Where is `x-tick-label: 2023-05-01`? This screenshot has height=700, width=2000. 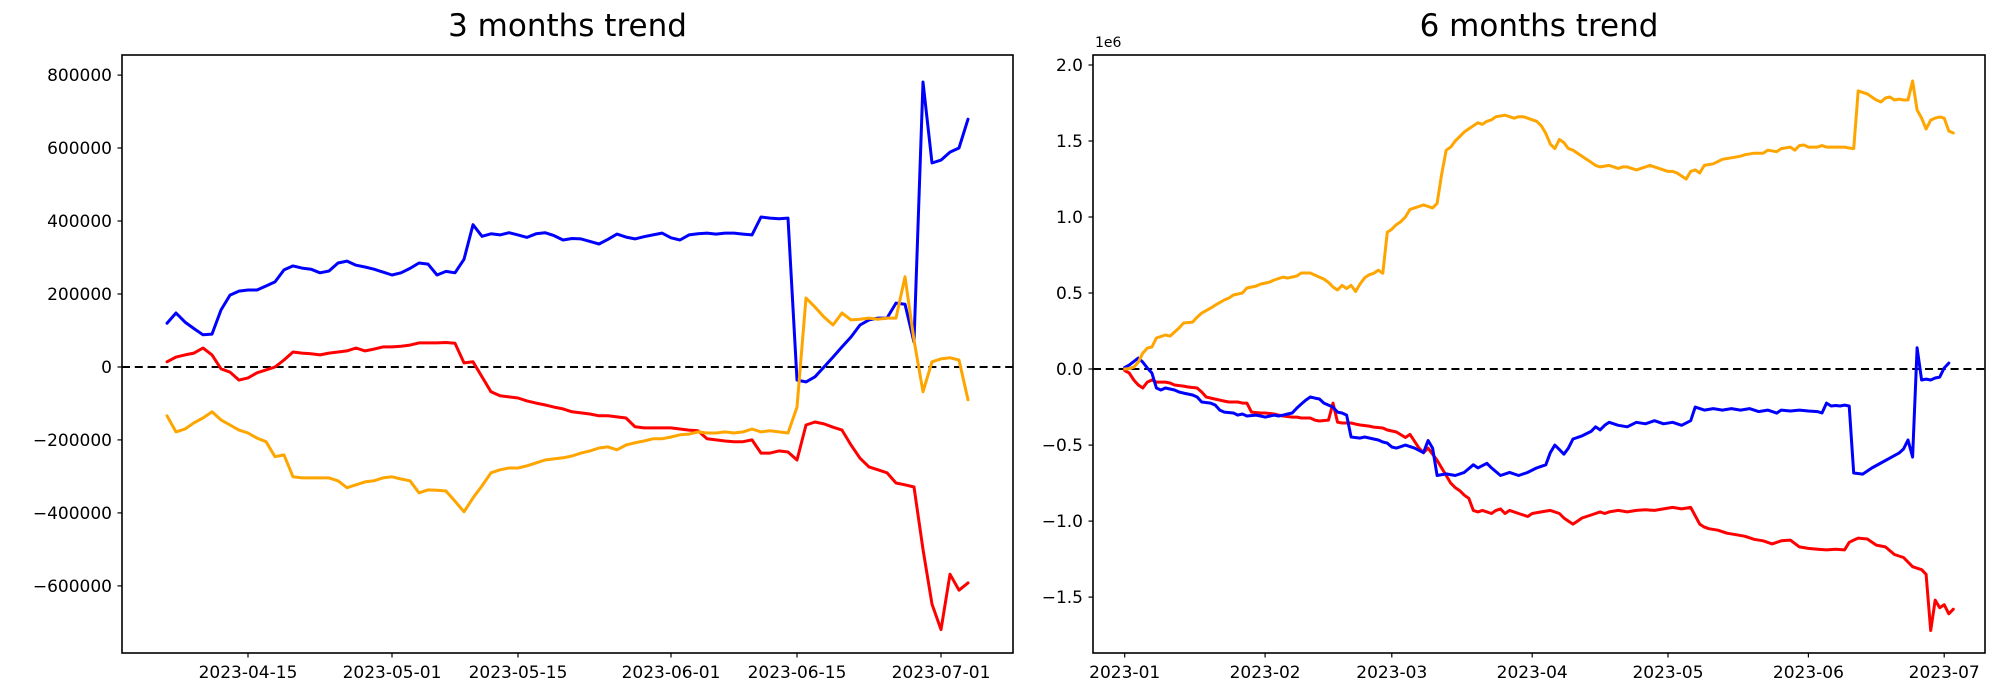
x-tick-label: 2023-05-01 is located at coordinates (392, 673).